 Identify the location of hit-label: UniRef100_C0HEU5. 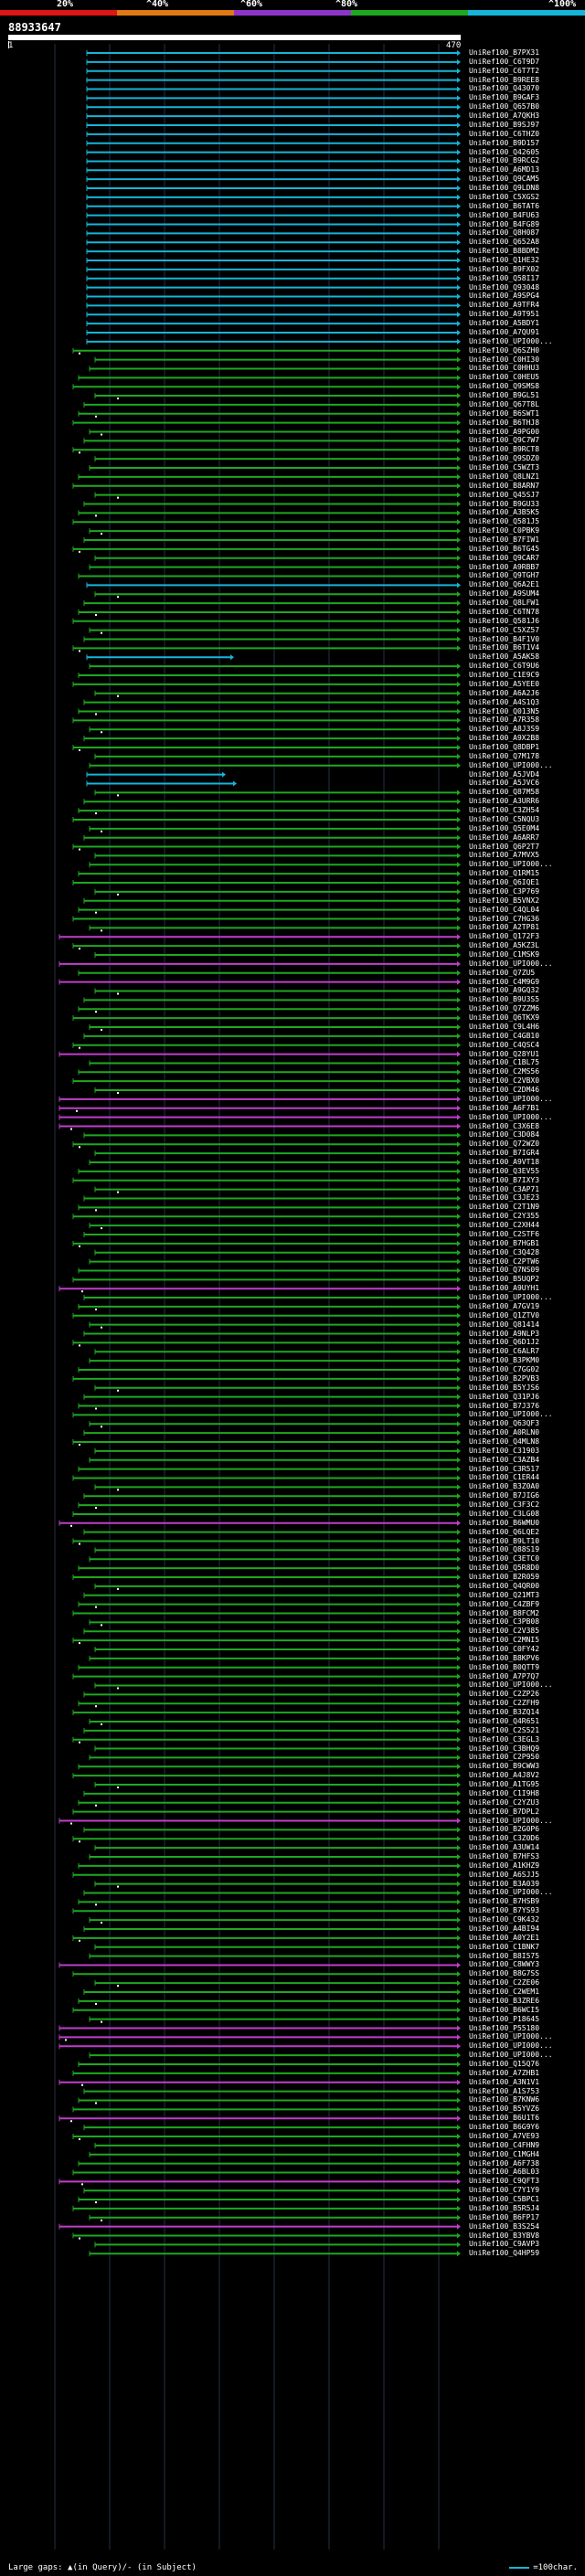
(505, 377).